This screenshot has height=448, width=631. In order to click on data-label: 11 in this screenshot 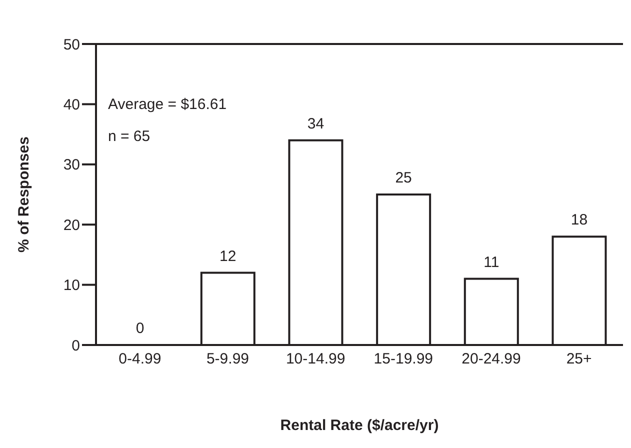, I will do `click(492, 262)`.